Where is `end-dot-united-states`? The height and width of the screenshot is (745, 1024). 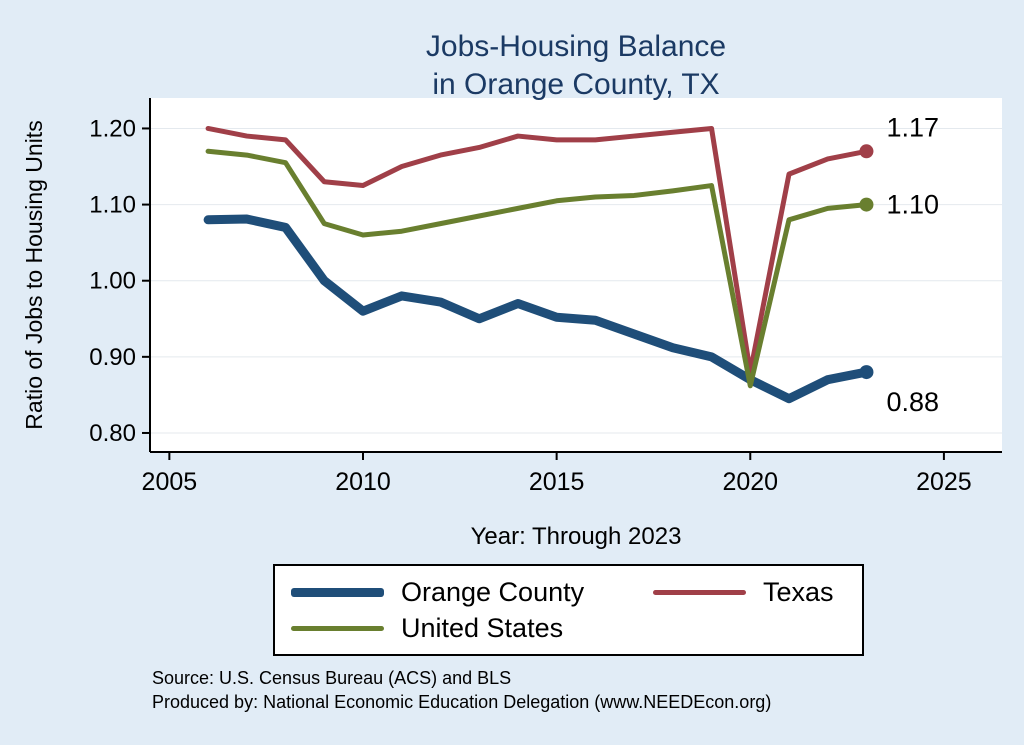 end-dot-united-states is located at coordinates (866, 204).